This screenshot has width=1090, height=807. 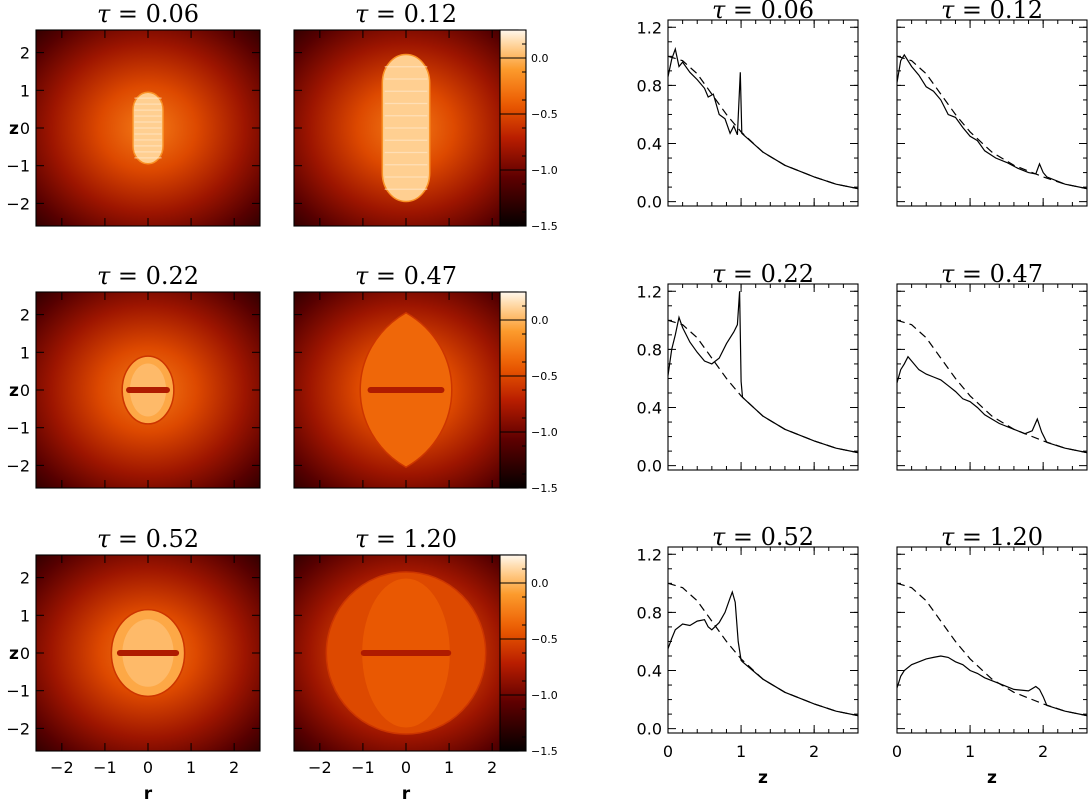 I want to click on x-tick-label: −1, so click(x=363, y=767).